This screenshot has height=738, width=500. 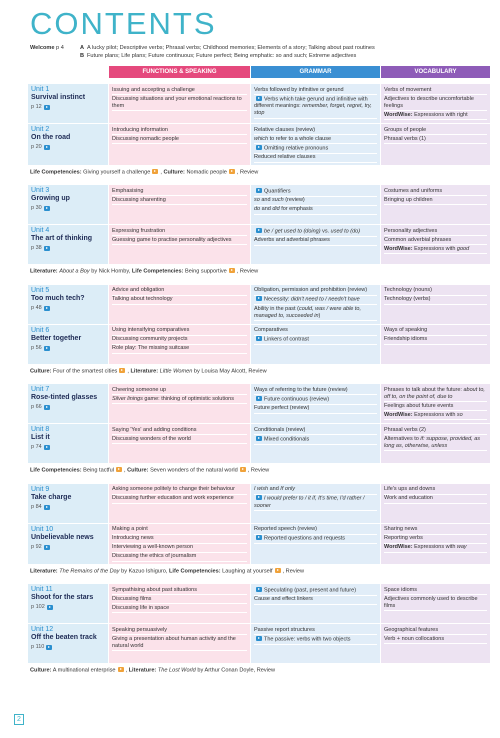 I want to click on list-item: Passive report structures, so click(x=315, y=630).